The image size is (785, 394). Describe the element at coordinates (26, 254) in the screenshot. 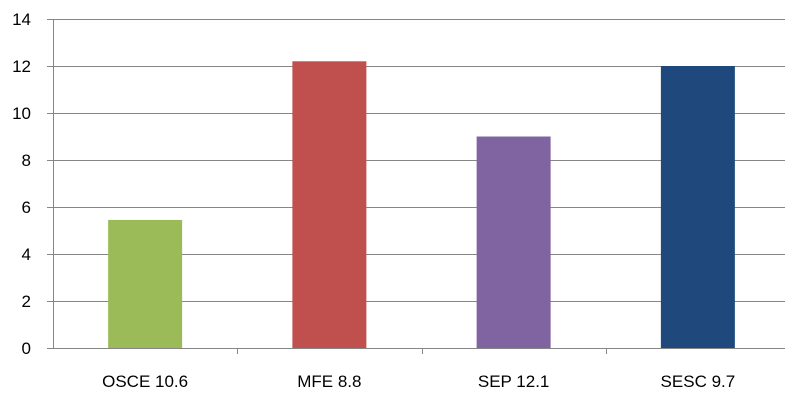

I see `y-tick-label-4: 4` at that location.